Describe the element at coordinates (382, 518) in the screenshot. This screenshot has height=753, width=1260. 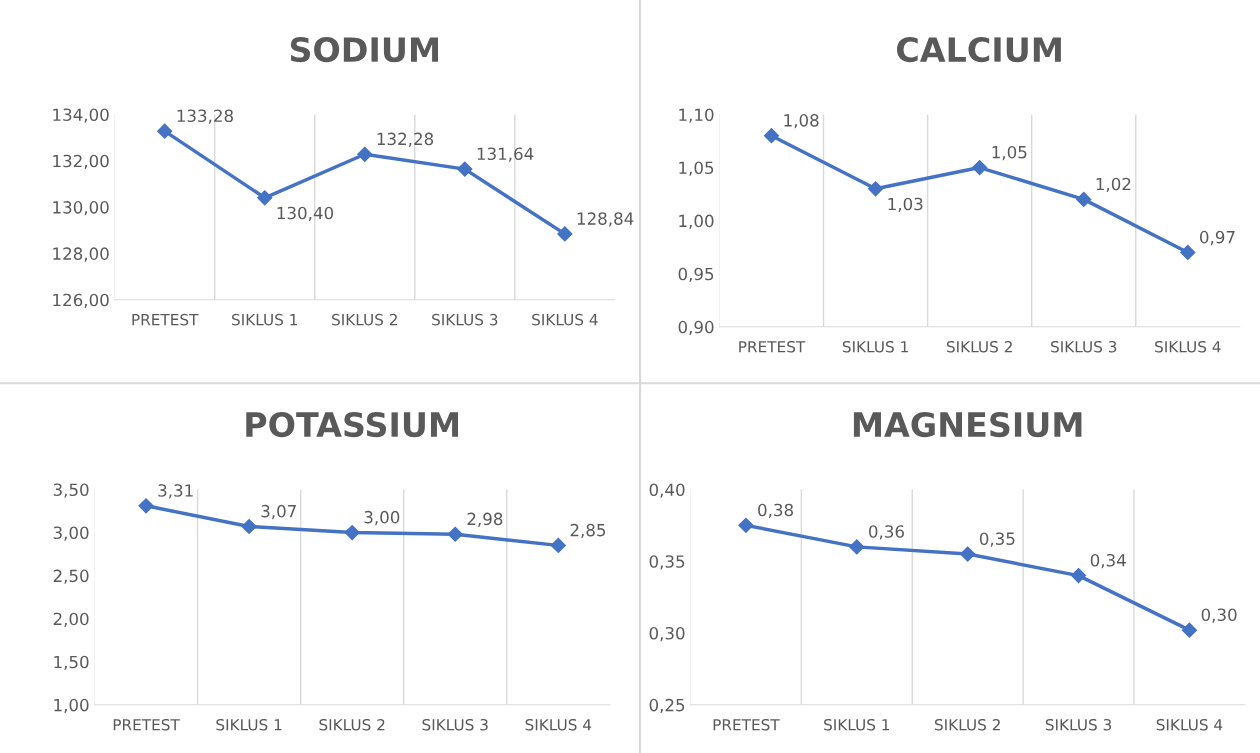
I see `data-label: 3,00` at that location.